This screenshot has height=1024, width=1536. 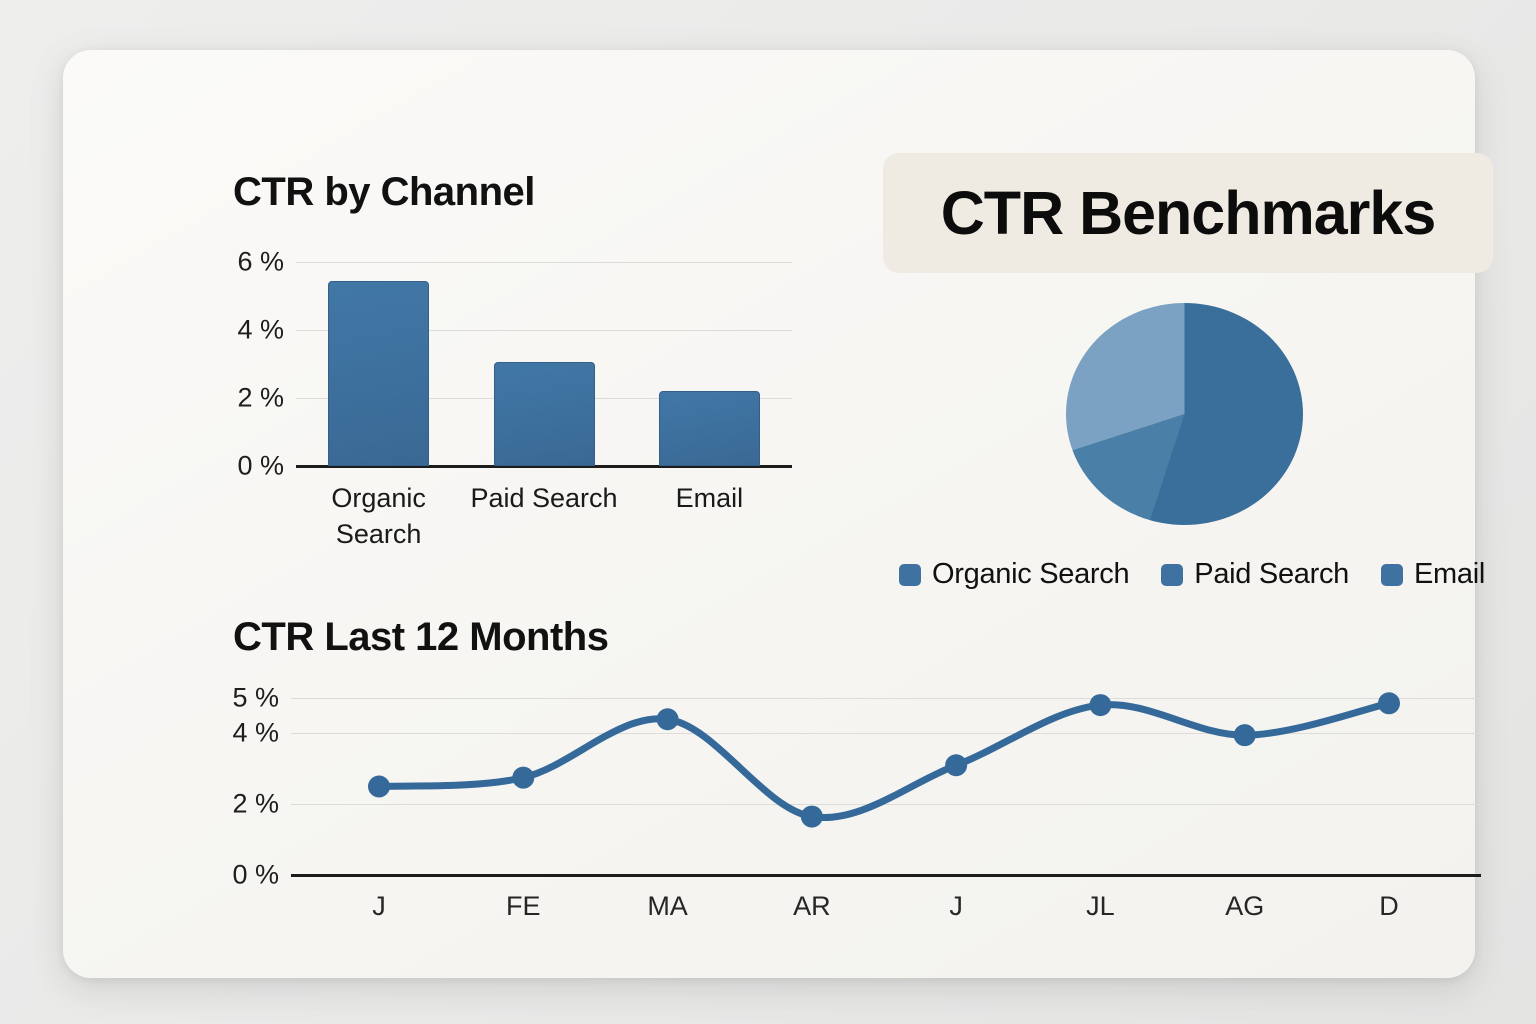 I want to click on line-chart-series-path, so click(x=884, y=760).